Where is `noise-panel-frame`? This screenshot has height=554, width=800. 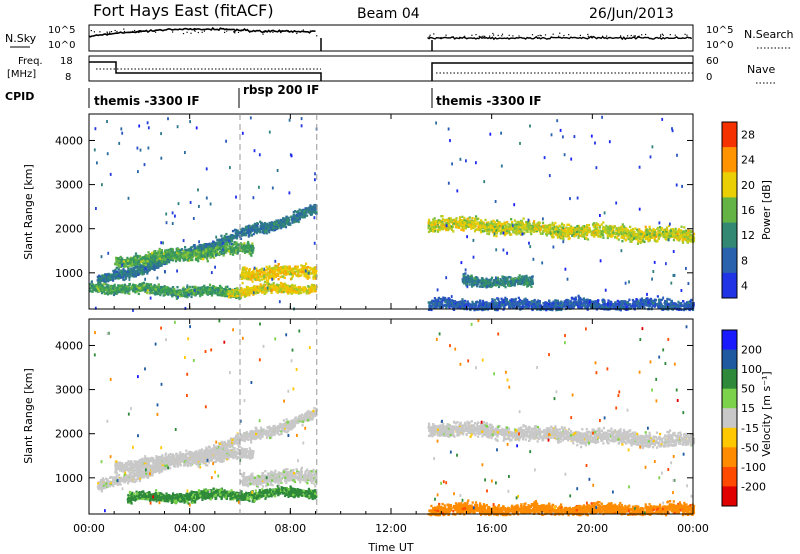 noise-panel-frame is located at coordinates (391, 38).